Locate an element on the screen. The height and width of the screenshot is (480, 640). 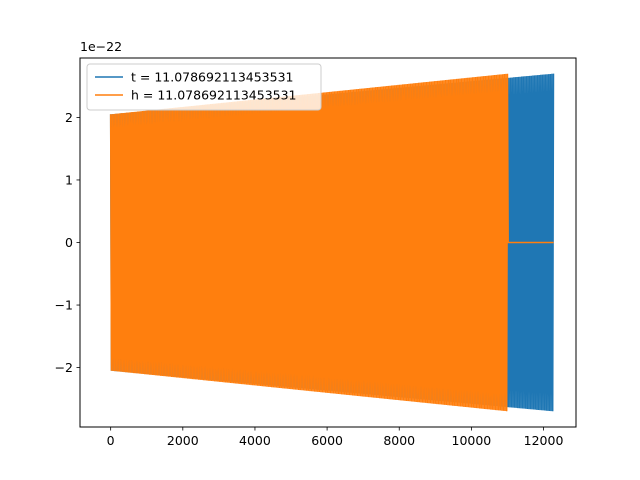
legend-label-1: h = 11.078692113453531 is located at coordinates (214, 95).